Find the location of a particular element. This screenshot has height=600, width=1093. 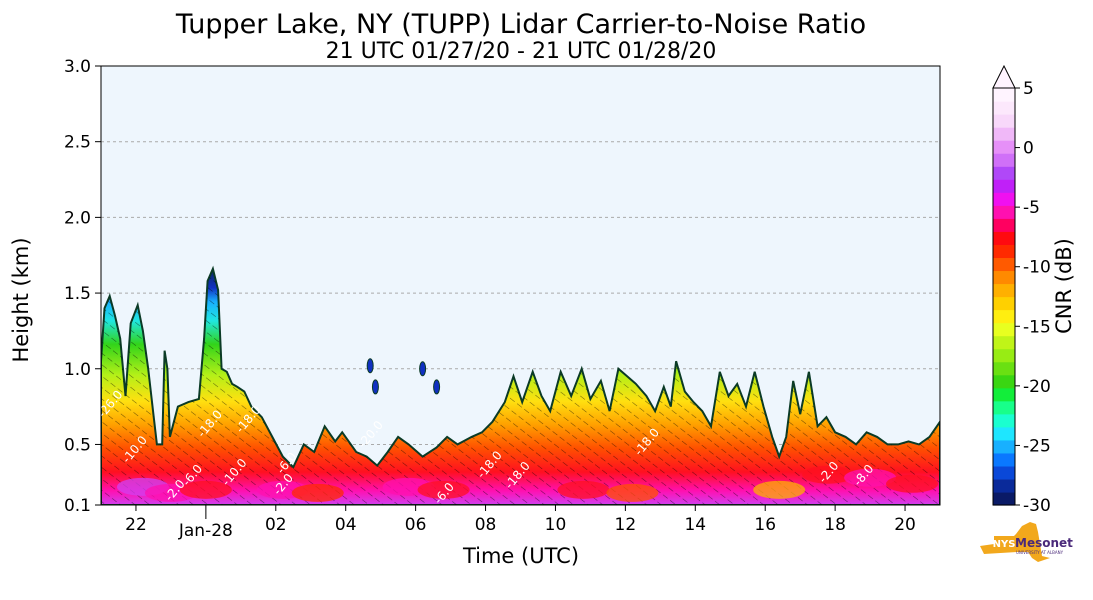

x-tick-label: 08 is located at coordinates (486, 525).